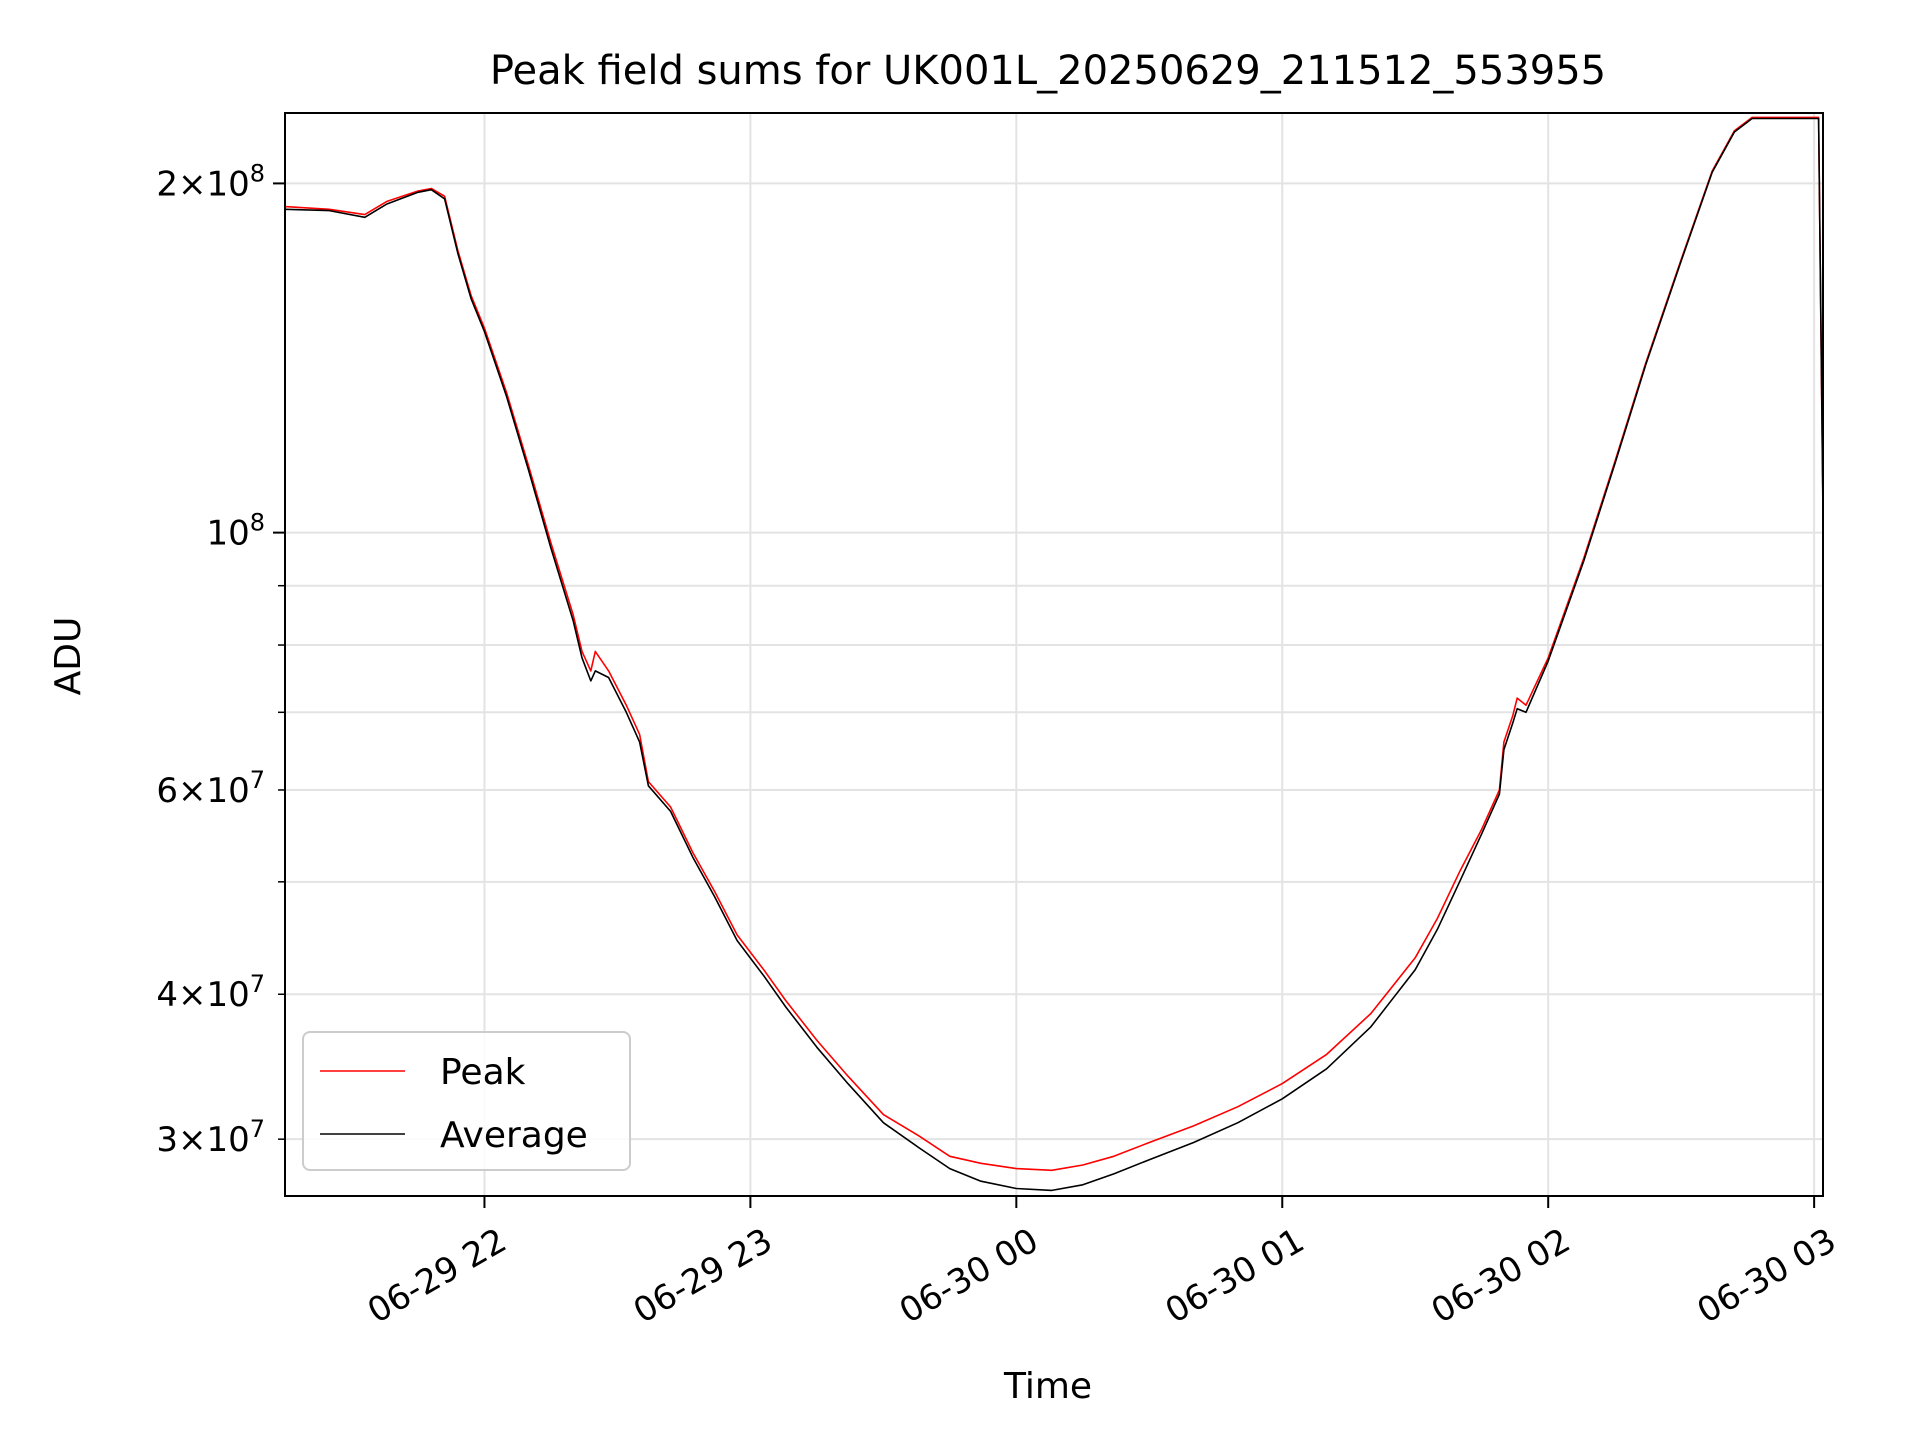 The height and width of the screenshot is (1444, 1920). I want to click on legend-average-label: Average, so click(514, 1135).